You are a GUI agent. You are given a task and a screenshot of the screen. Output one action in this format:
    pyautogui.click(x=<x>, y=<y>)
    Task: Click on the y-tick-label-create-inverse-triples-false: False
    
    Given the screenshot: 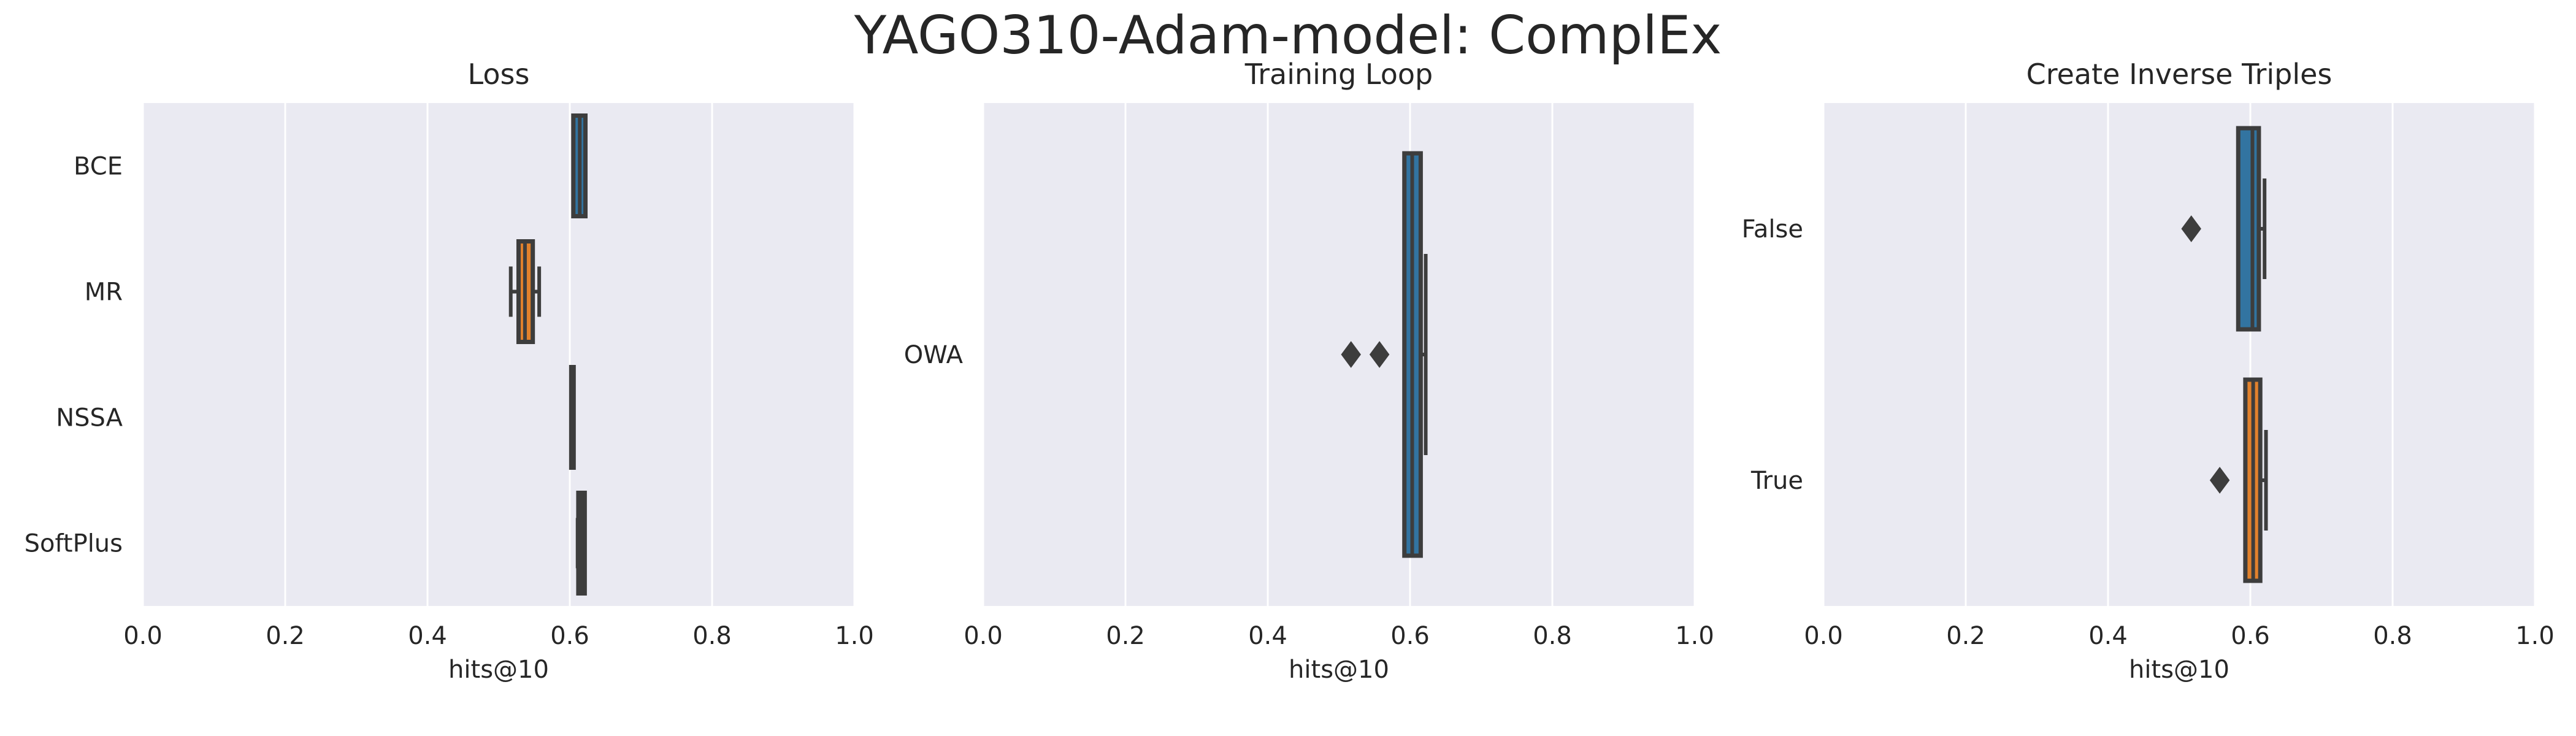 What is the action you would take?
    pyautogui.click(x=1772, y=229)
    